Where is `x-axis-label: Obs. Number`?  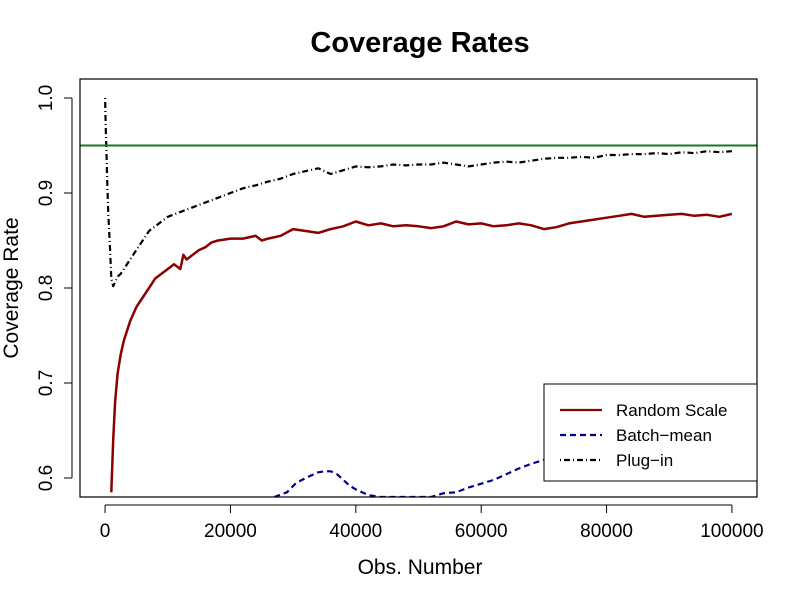 x-axis-label: Obs. Number is located at coordinates (420, 567).